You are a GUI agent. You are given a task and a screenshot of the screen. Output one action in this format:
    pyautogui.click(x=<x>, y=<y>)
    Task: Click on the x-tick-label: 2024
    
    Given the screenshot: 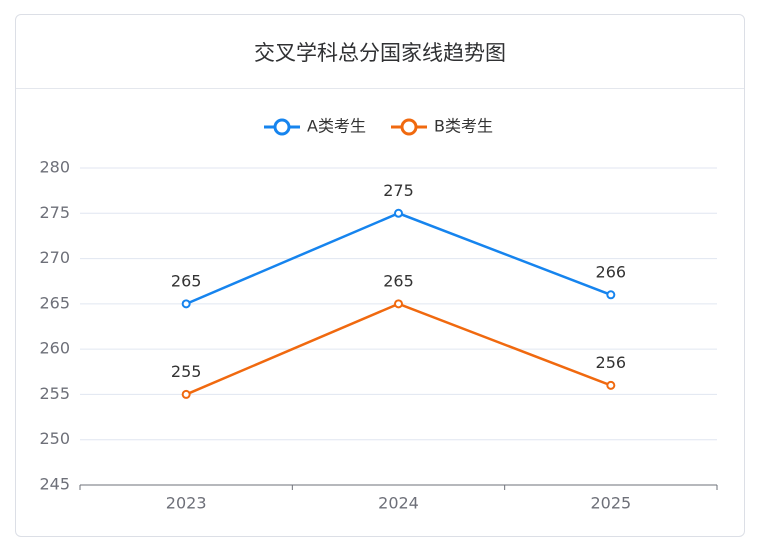 What is the action you would take?
    pyautogui.click(x=398, y=503)
    